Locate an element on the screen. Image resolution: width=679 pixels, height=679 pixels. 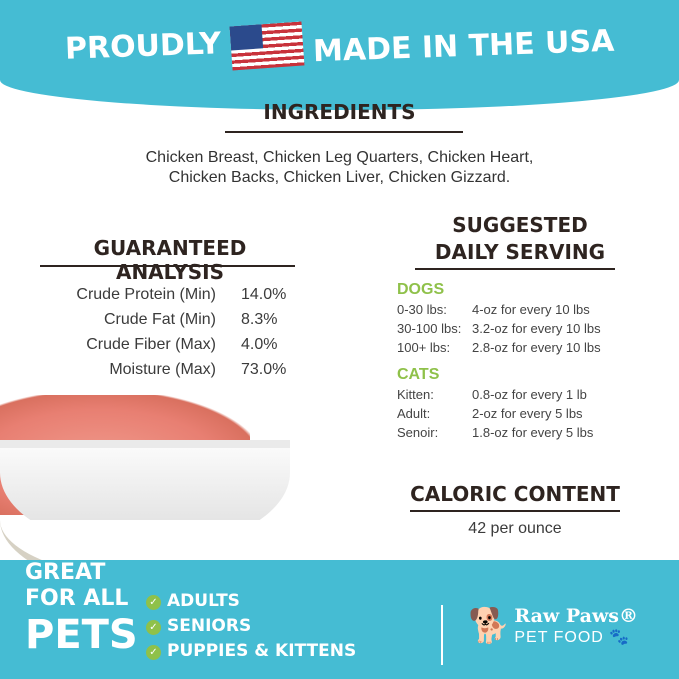
caloric-title: CALORIC CONTENT is located at coordinates (515, 494).